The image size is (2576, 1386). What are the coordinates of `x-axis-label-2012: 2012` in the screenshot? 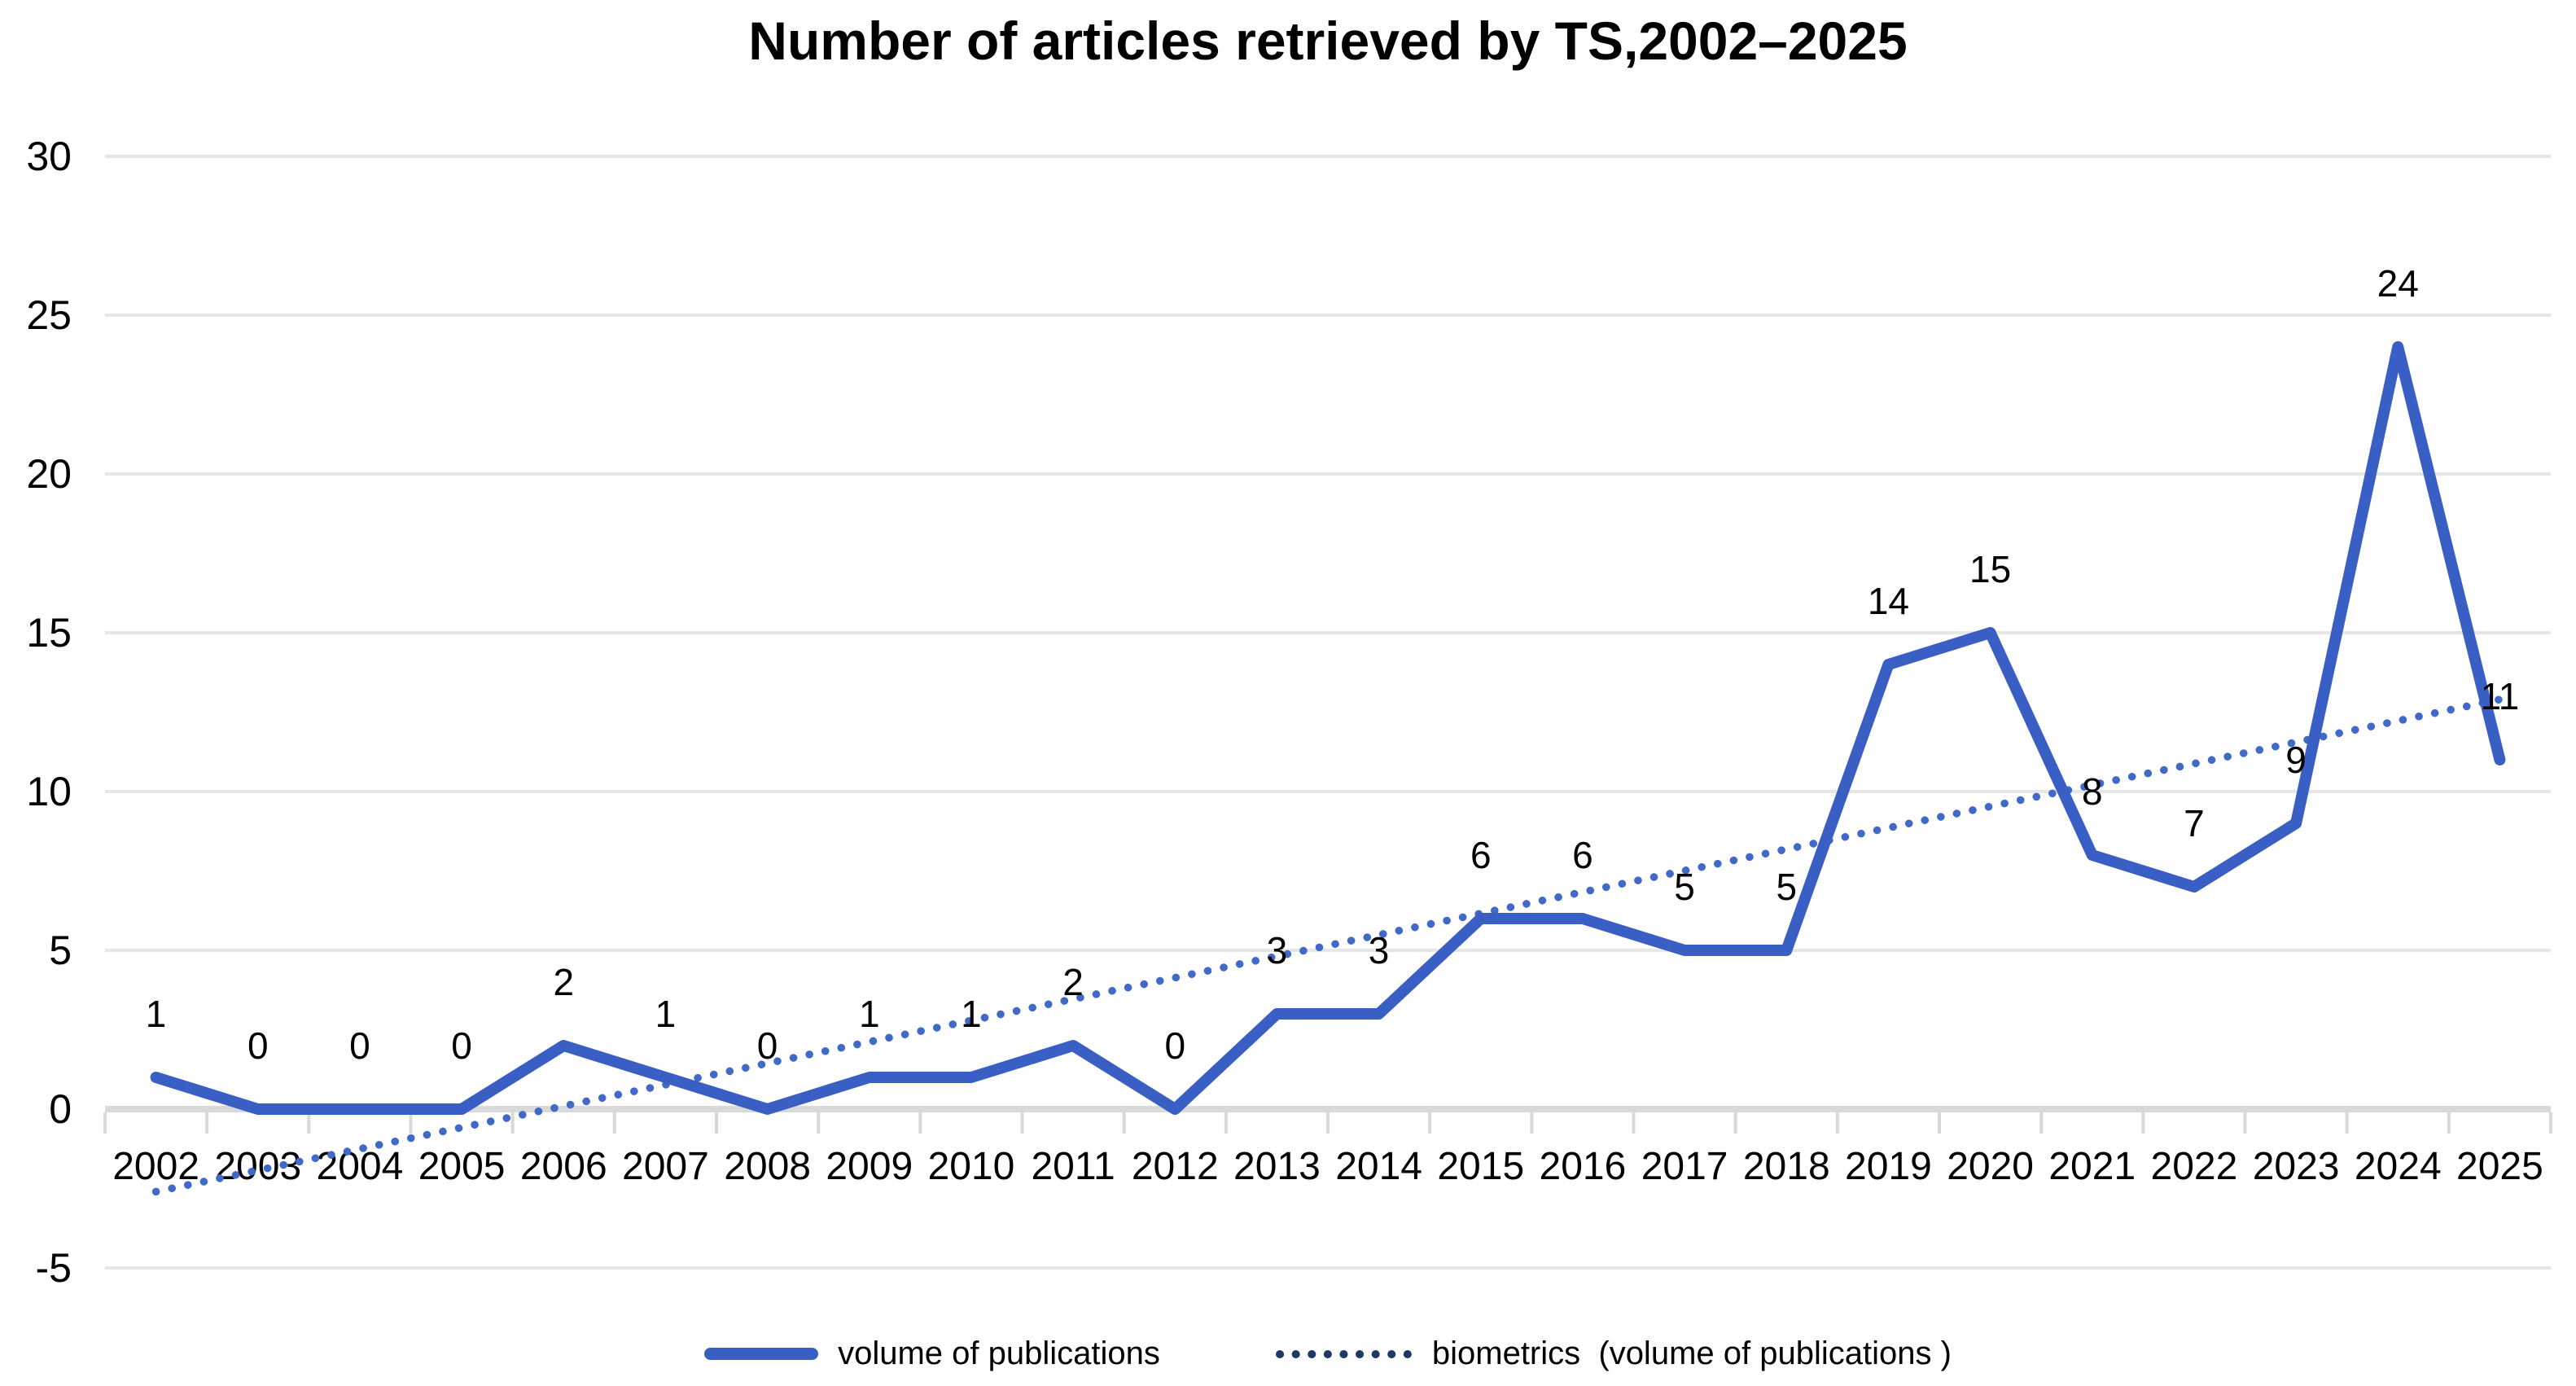 It's located at (1175, 1166).